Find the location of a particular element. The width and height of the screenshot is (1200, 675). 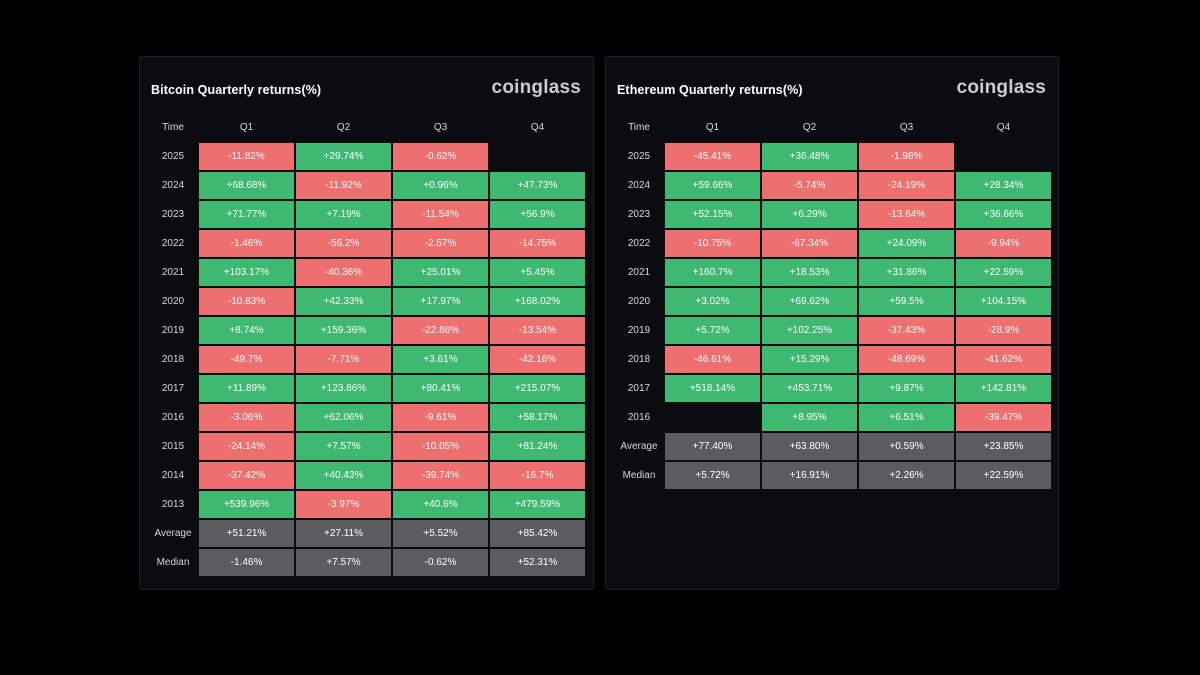

return-cell: -49.7% is located at coordinates (246, 359).